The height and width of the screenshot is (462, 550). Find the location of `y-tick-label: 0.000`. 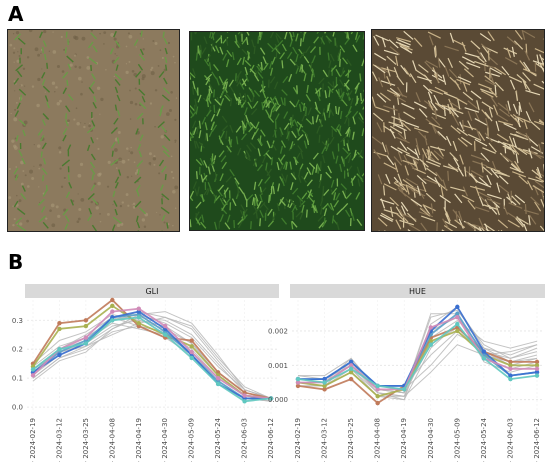

y-tick-label: 0.000 is located at coordinates (278, 400).